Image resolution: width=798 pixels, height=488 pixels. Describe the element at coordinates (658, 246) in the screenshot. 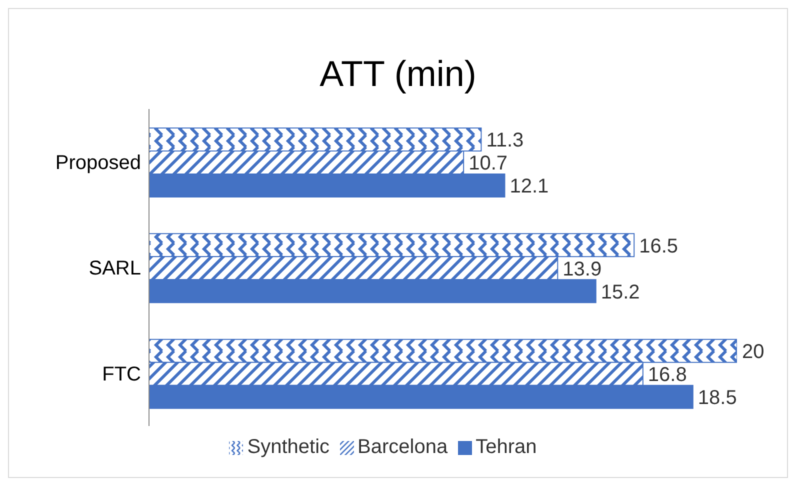

I see `data-label: 16.5` at that location.